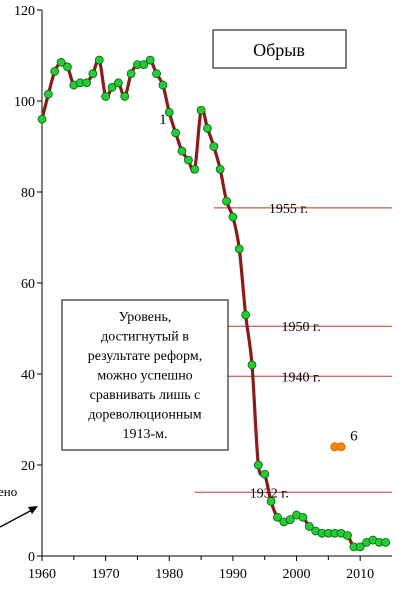  I want to click on y-tick-label: 100, so click(24, 102).